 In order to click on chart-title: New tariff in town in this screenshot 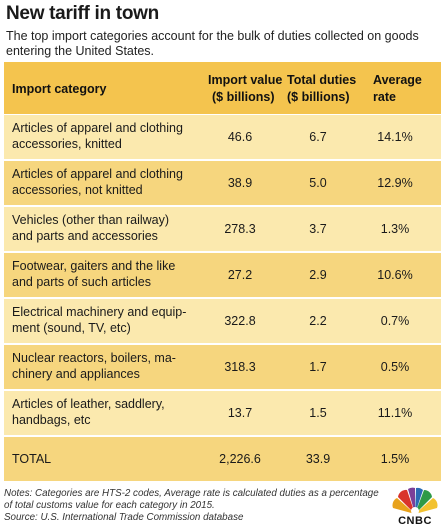, I will do `click(82, 13)`.